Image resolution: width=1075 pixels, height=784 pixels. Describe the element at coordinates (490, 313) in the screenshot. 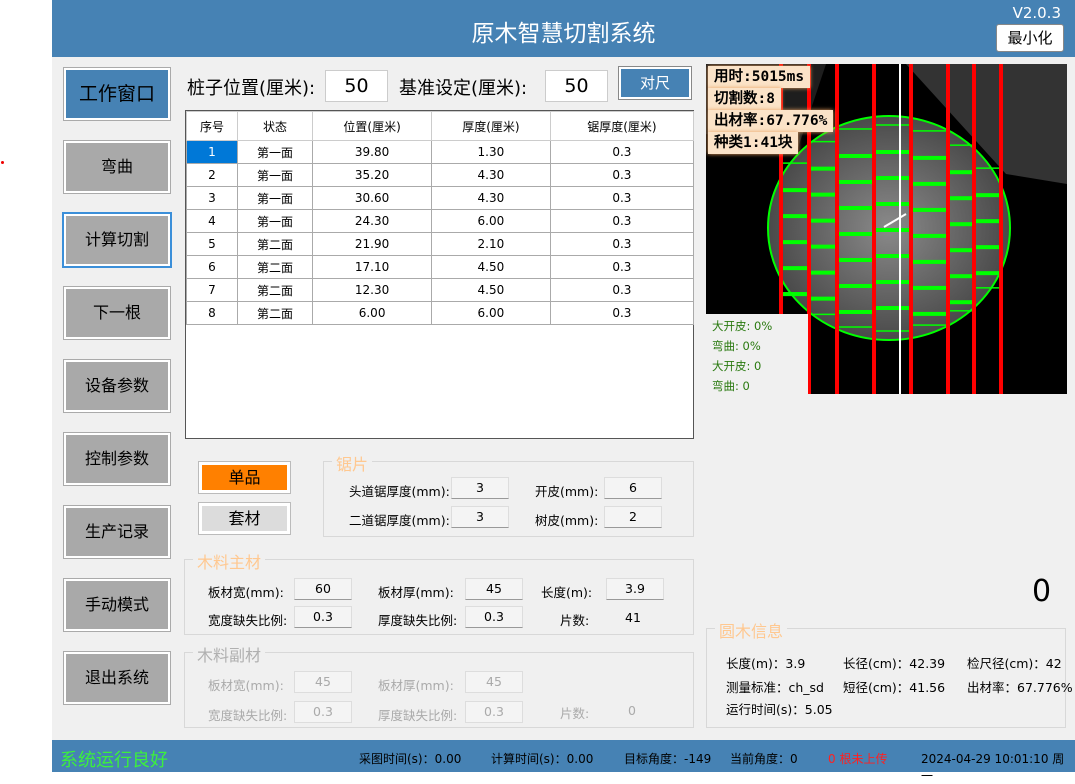

I see `table-cell: 6.00` at that location.